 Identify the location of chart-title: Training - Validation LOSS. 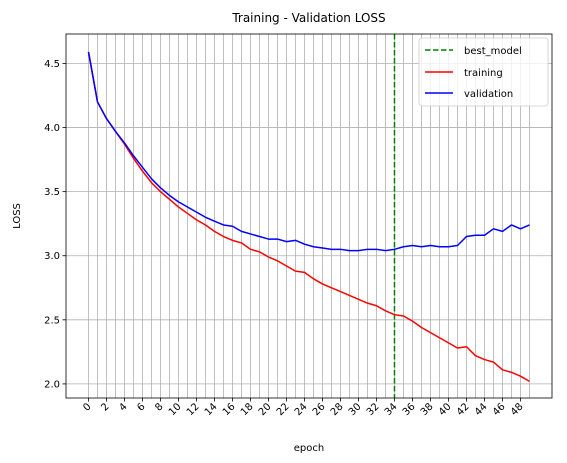
(308, 18).